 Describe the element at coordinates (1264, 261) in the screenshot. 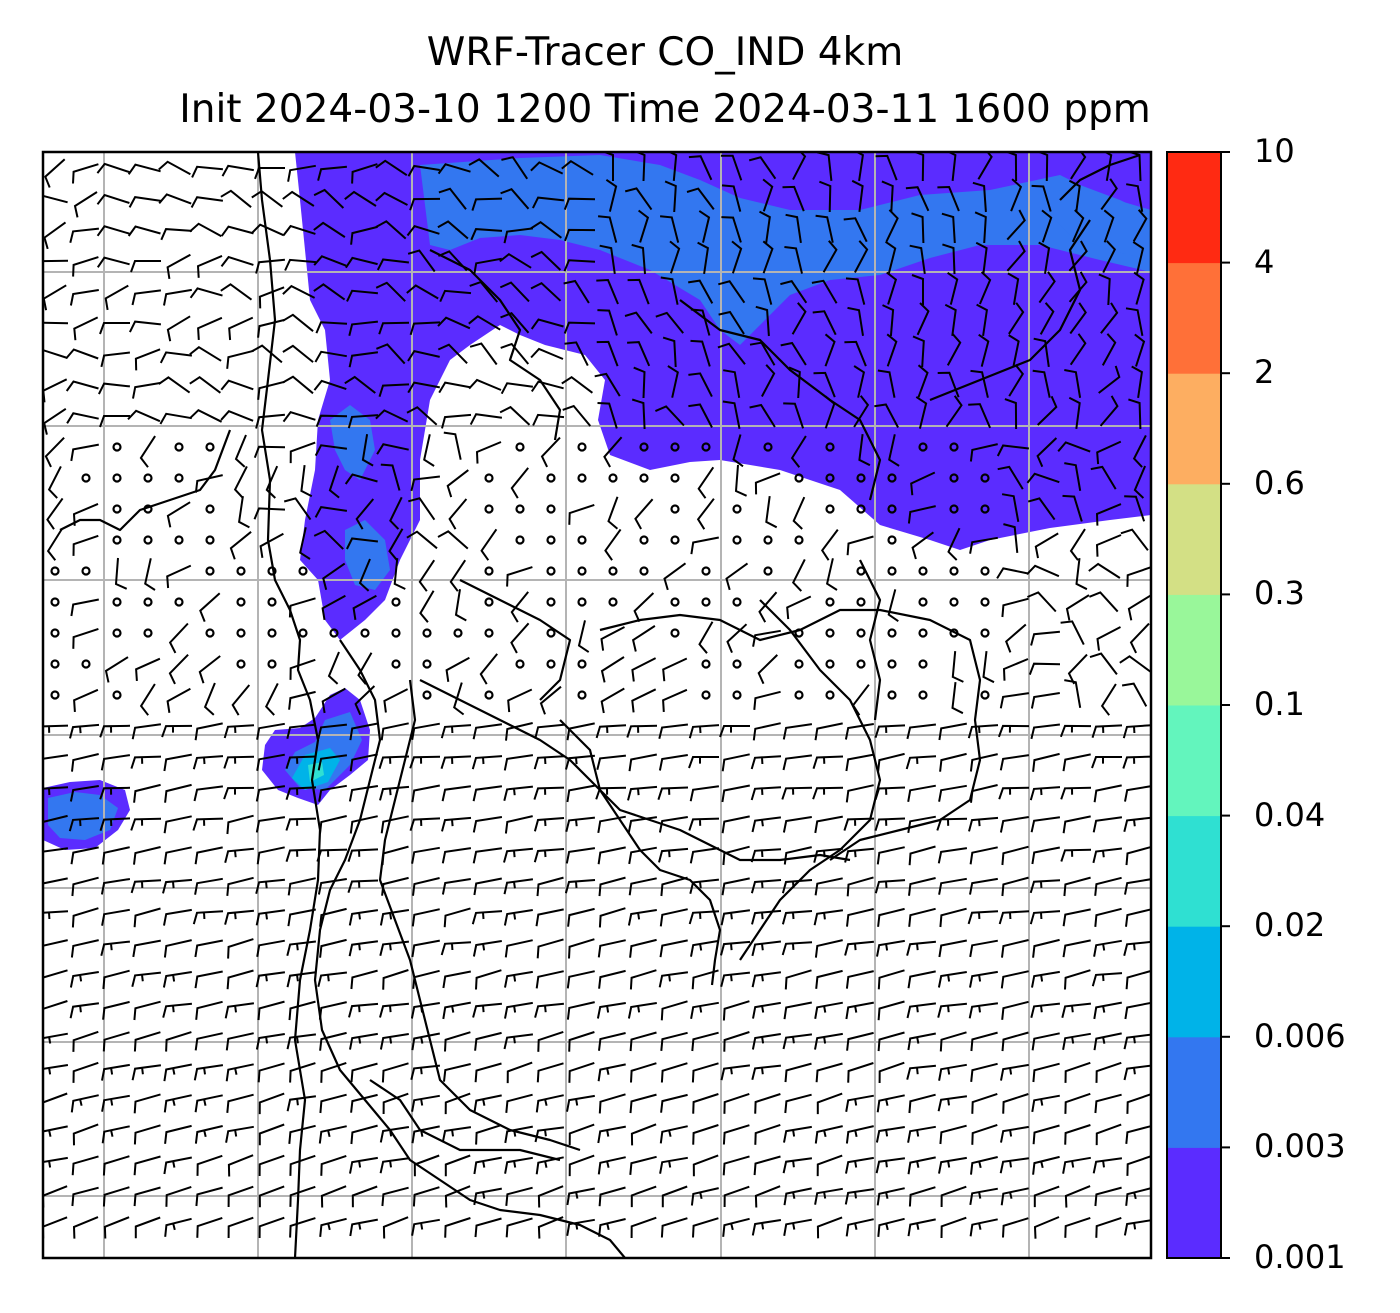

I see `colorbar-tick-label: 4` at that location.